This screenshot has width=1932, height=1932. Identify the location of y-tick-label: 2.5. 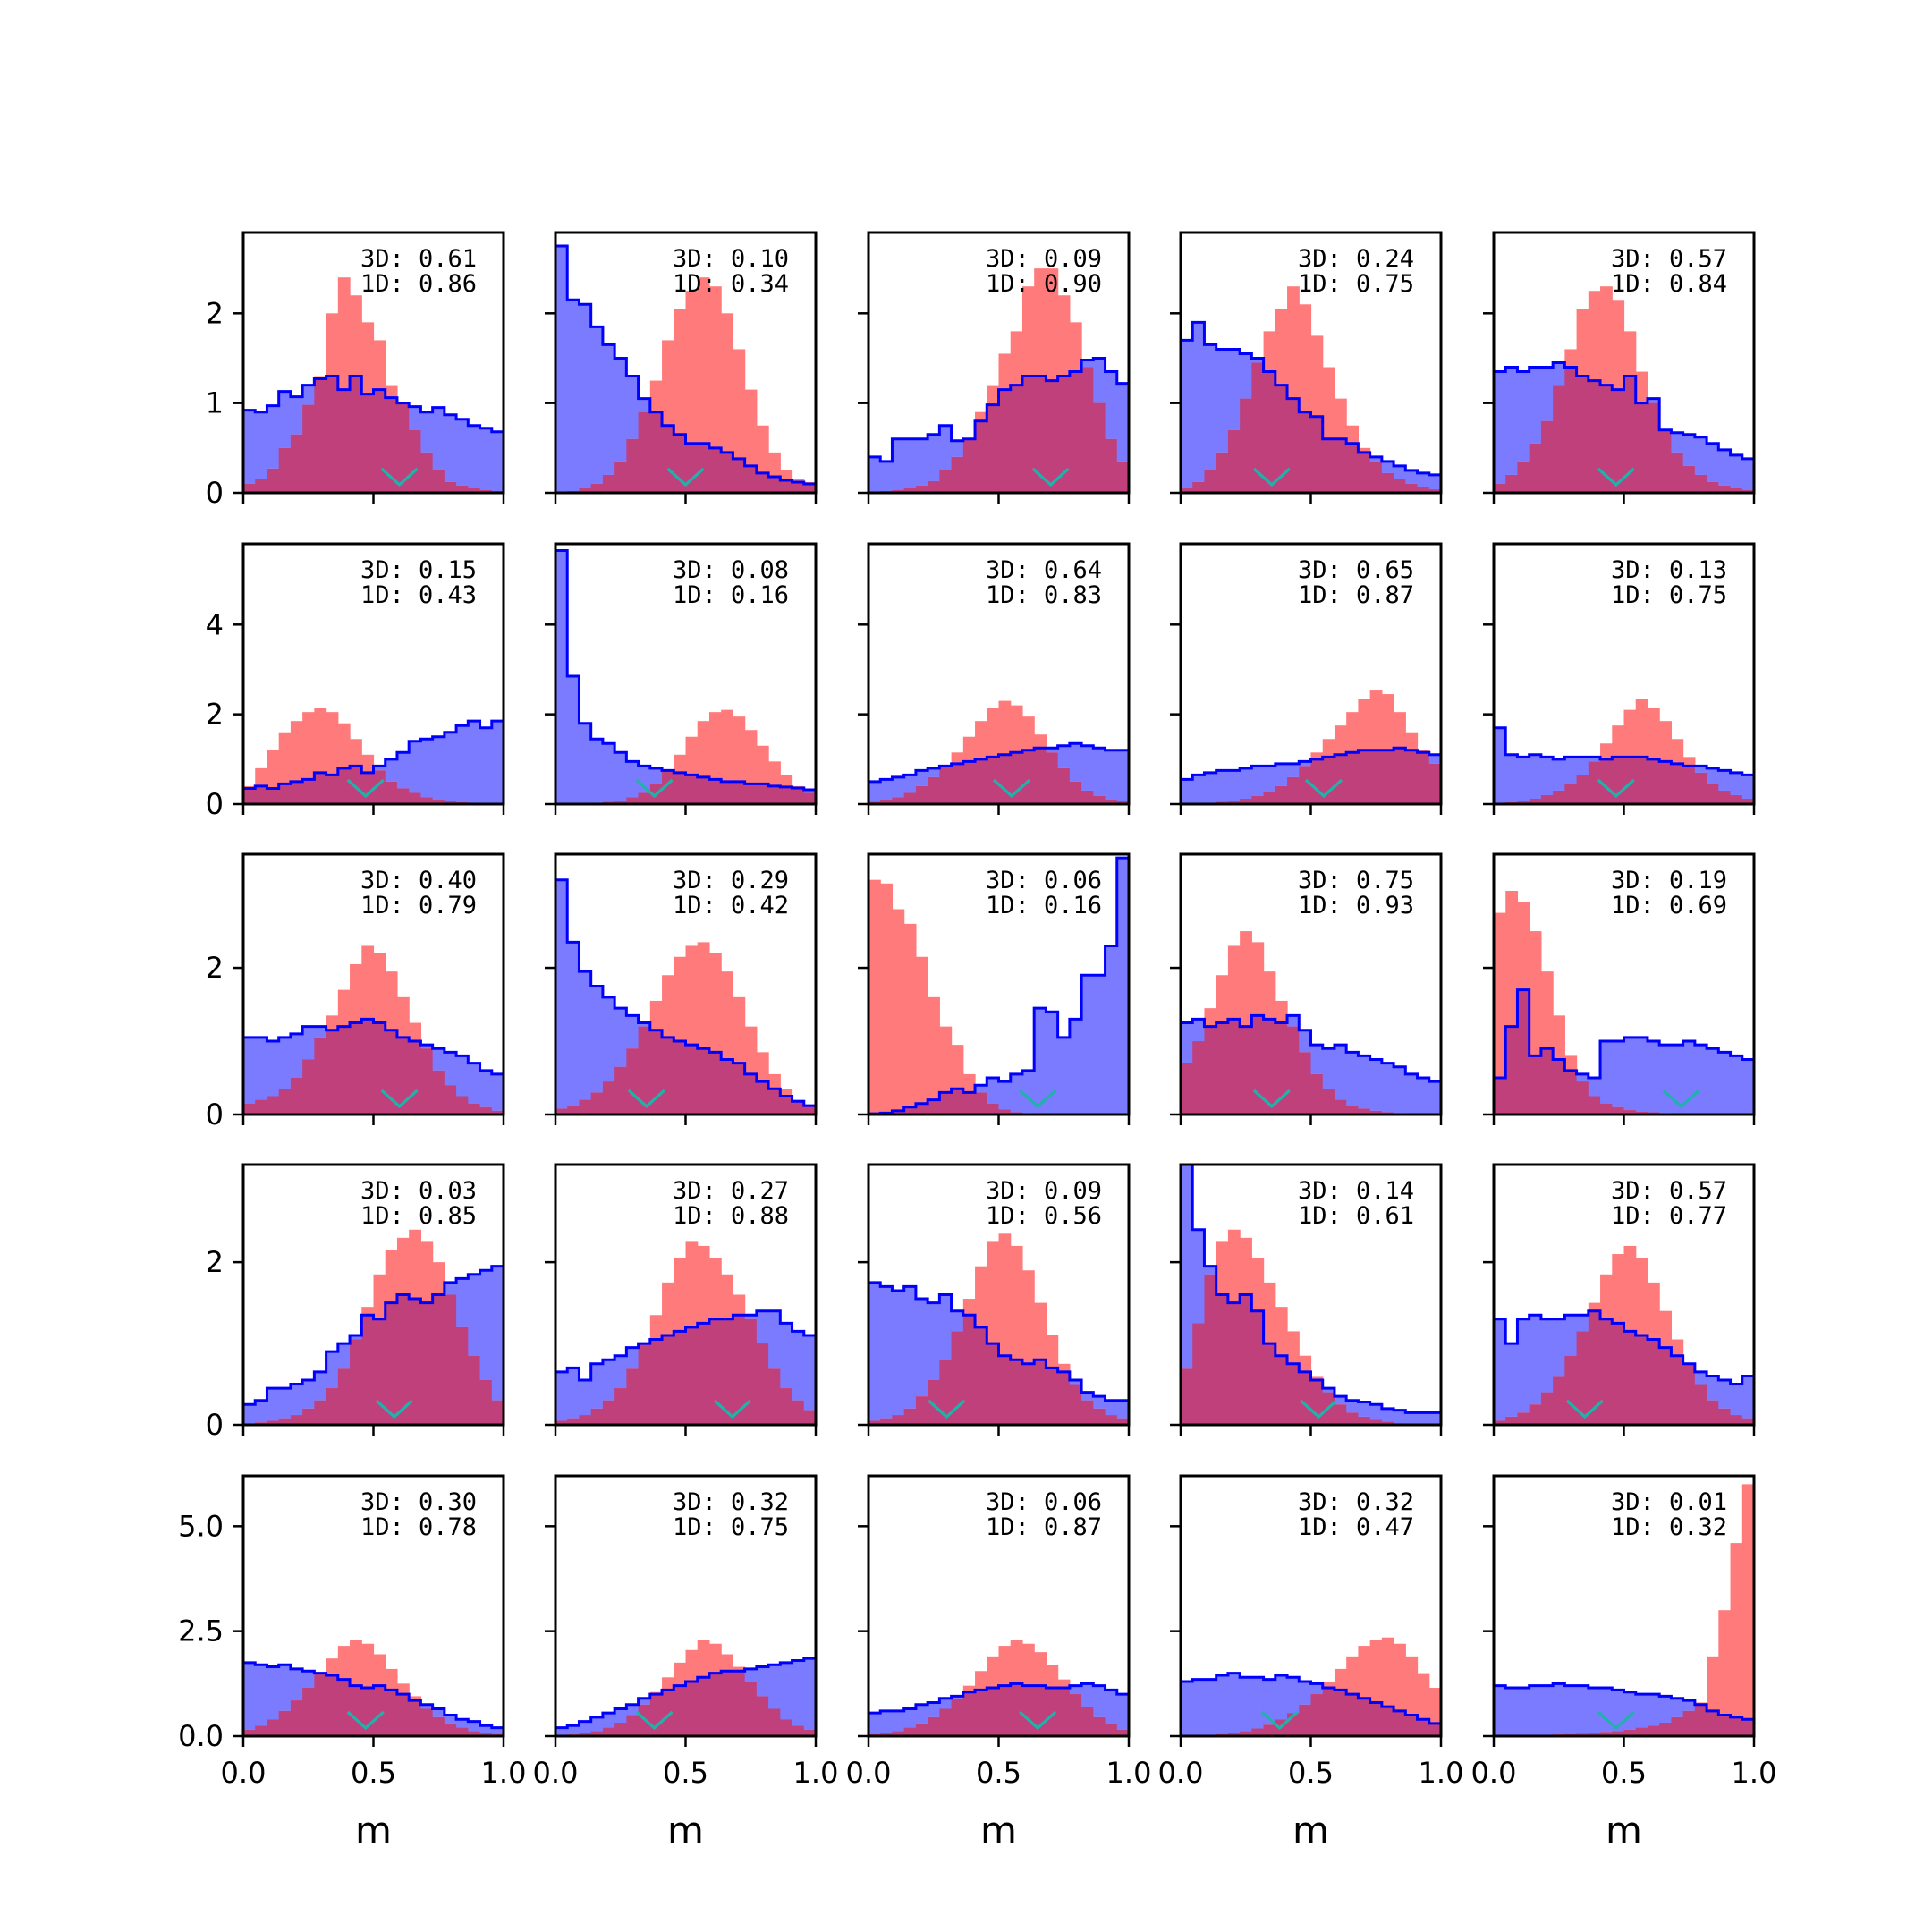
(201, 1631).